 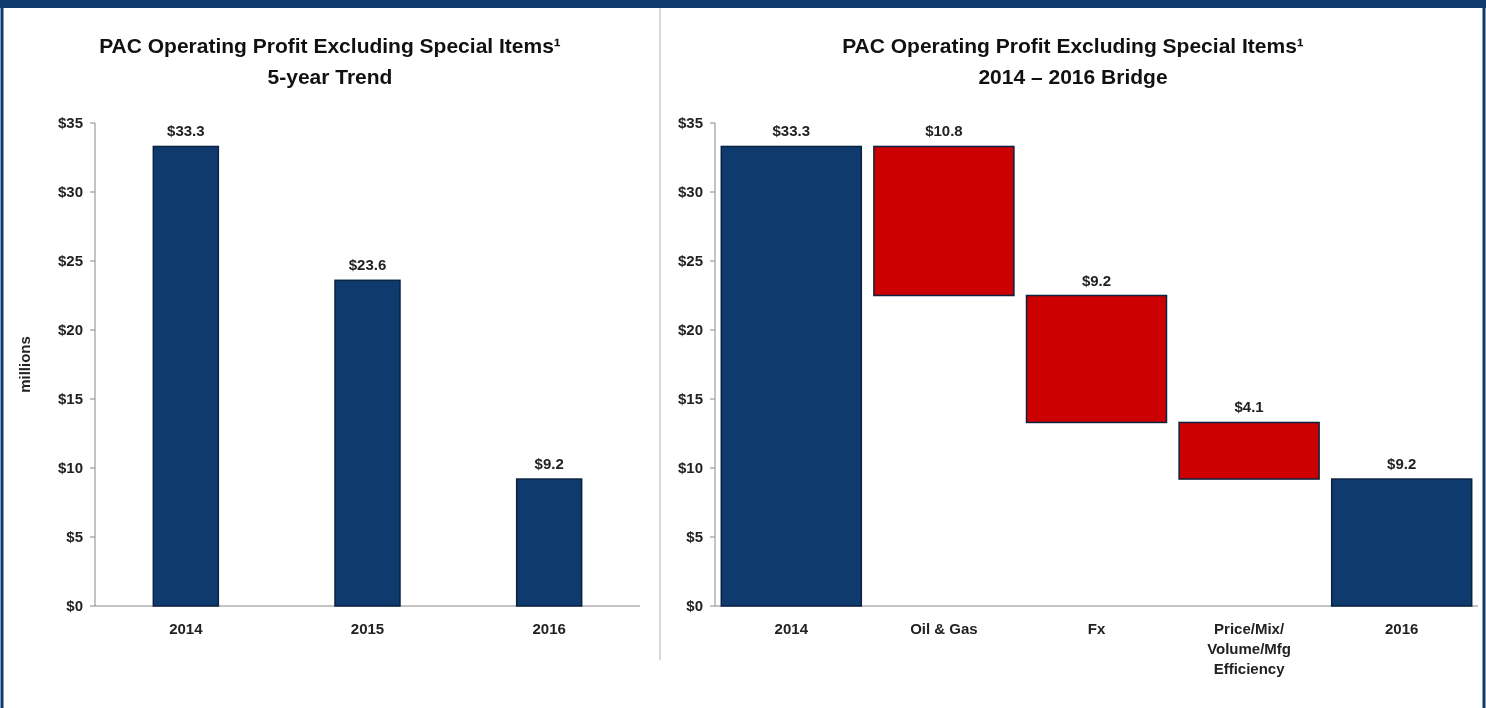 I want to click on data-label: $4.1, so click(x=1249, y=407).